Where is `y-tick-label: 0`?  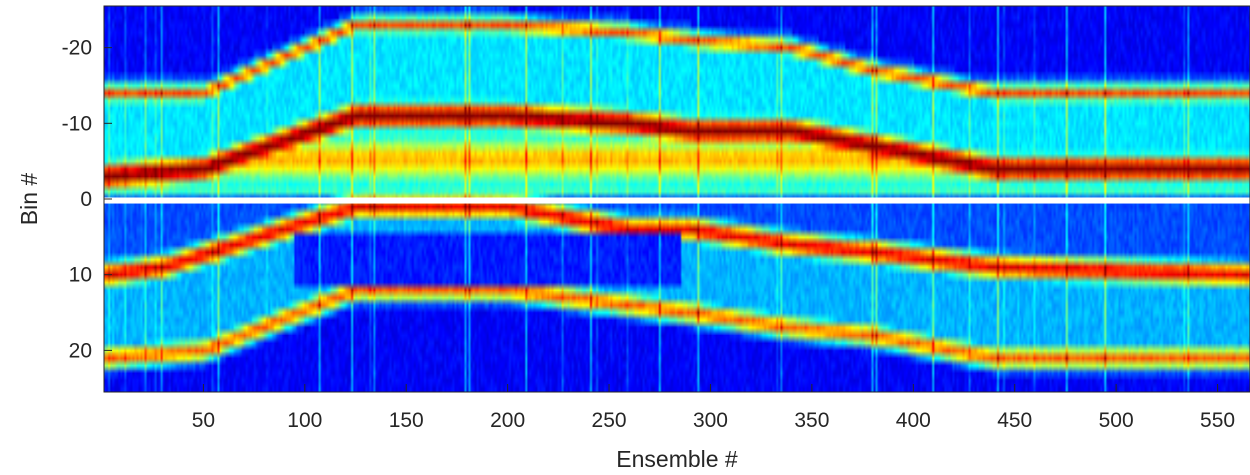
y-tick-label: 0 is located at coordinates (86, 199).